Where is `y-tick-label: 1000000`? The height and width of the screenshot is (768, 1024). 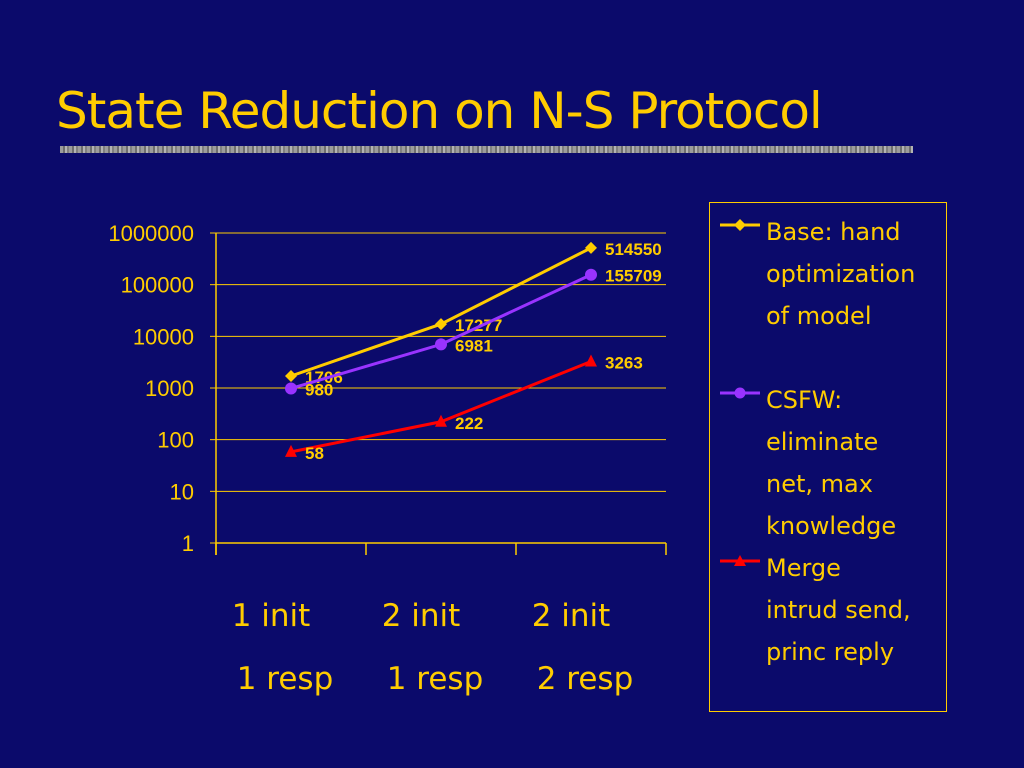
y-tick-label: 1000000 is located at coordinates (151, 233).